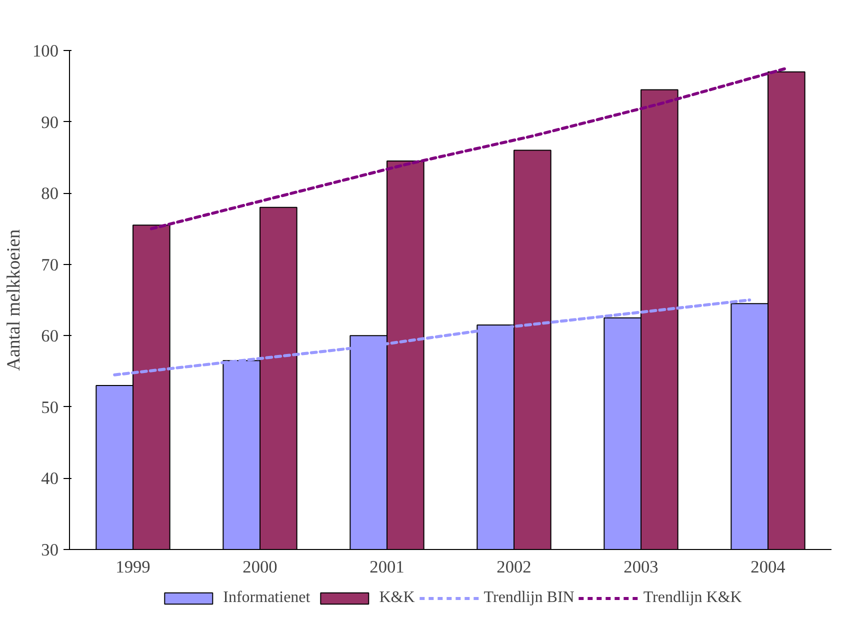  I want to click on y-tick-label: 30, so click(49, 550).